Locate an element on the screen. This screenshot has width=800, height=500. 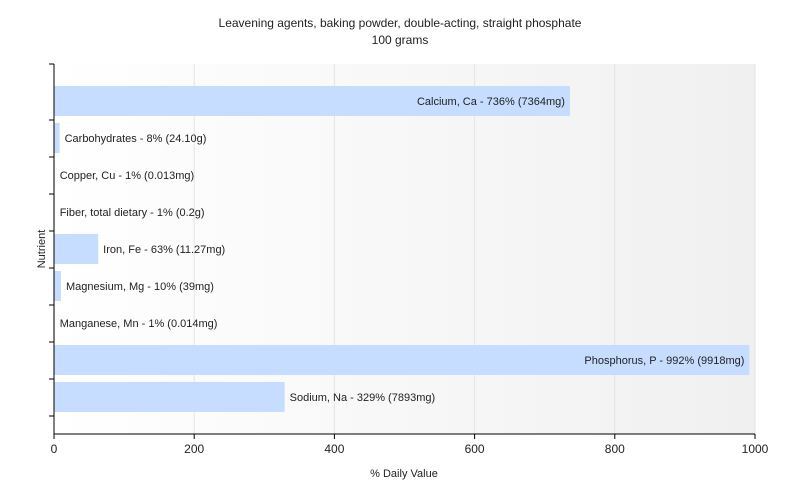
x-tick-label: 400 is located at coordinates (334, 449).